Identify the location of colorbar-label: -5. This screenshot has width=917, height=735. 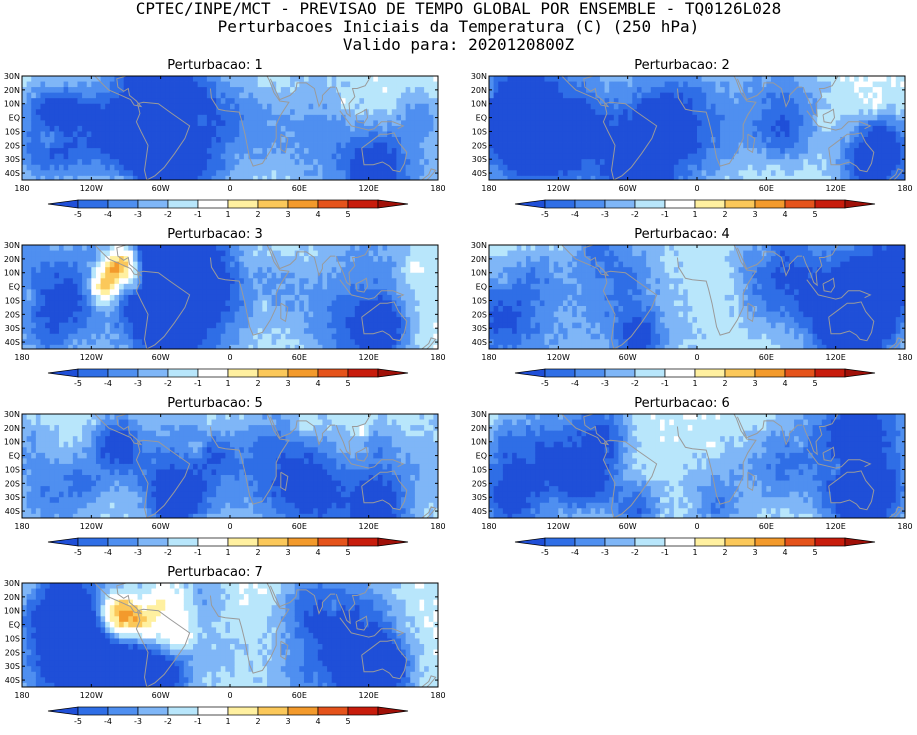
(545, 214).